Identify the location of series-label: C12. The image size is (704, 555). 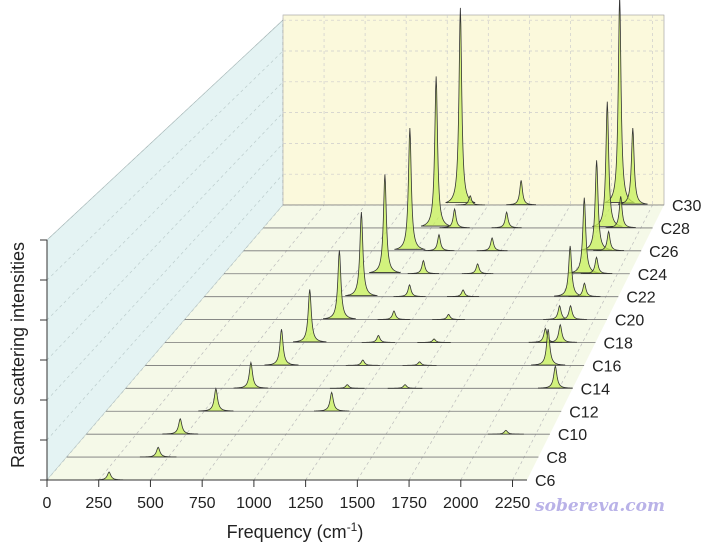
(583, 412).